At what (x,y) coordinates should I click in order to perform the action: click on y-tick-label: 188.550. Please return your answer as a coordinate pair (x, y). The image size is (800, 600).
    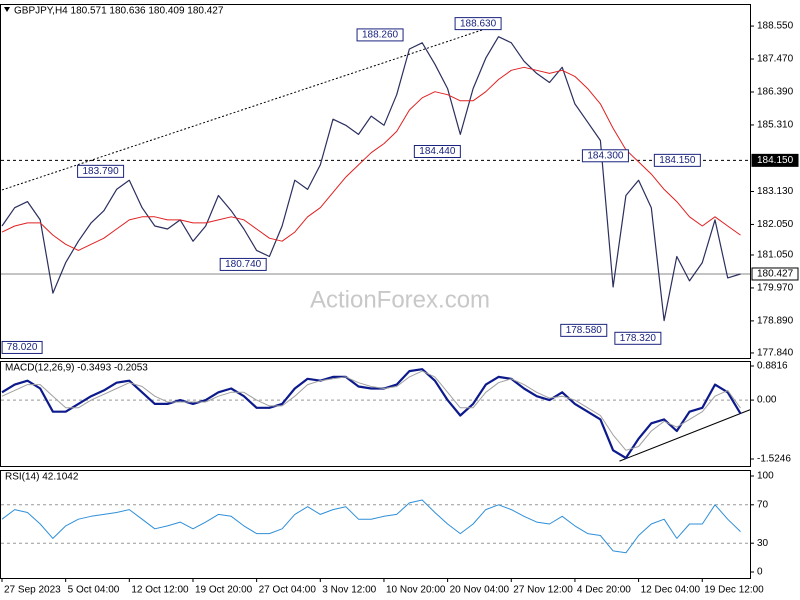
    Looking at the image, I should click on (775, 26).